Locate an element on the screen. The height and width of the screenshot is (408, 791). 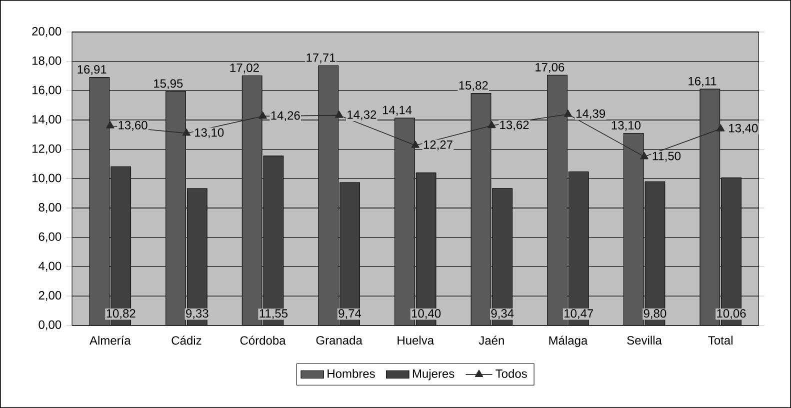
x-tick-label: Total is located at coordinates (720, 340).